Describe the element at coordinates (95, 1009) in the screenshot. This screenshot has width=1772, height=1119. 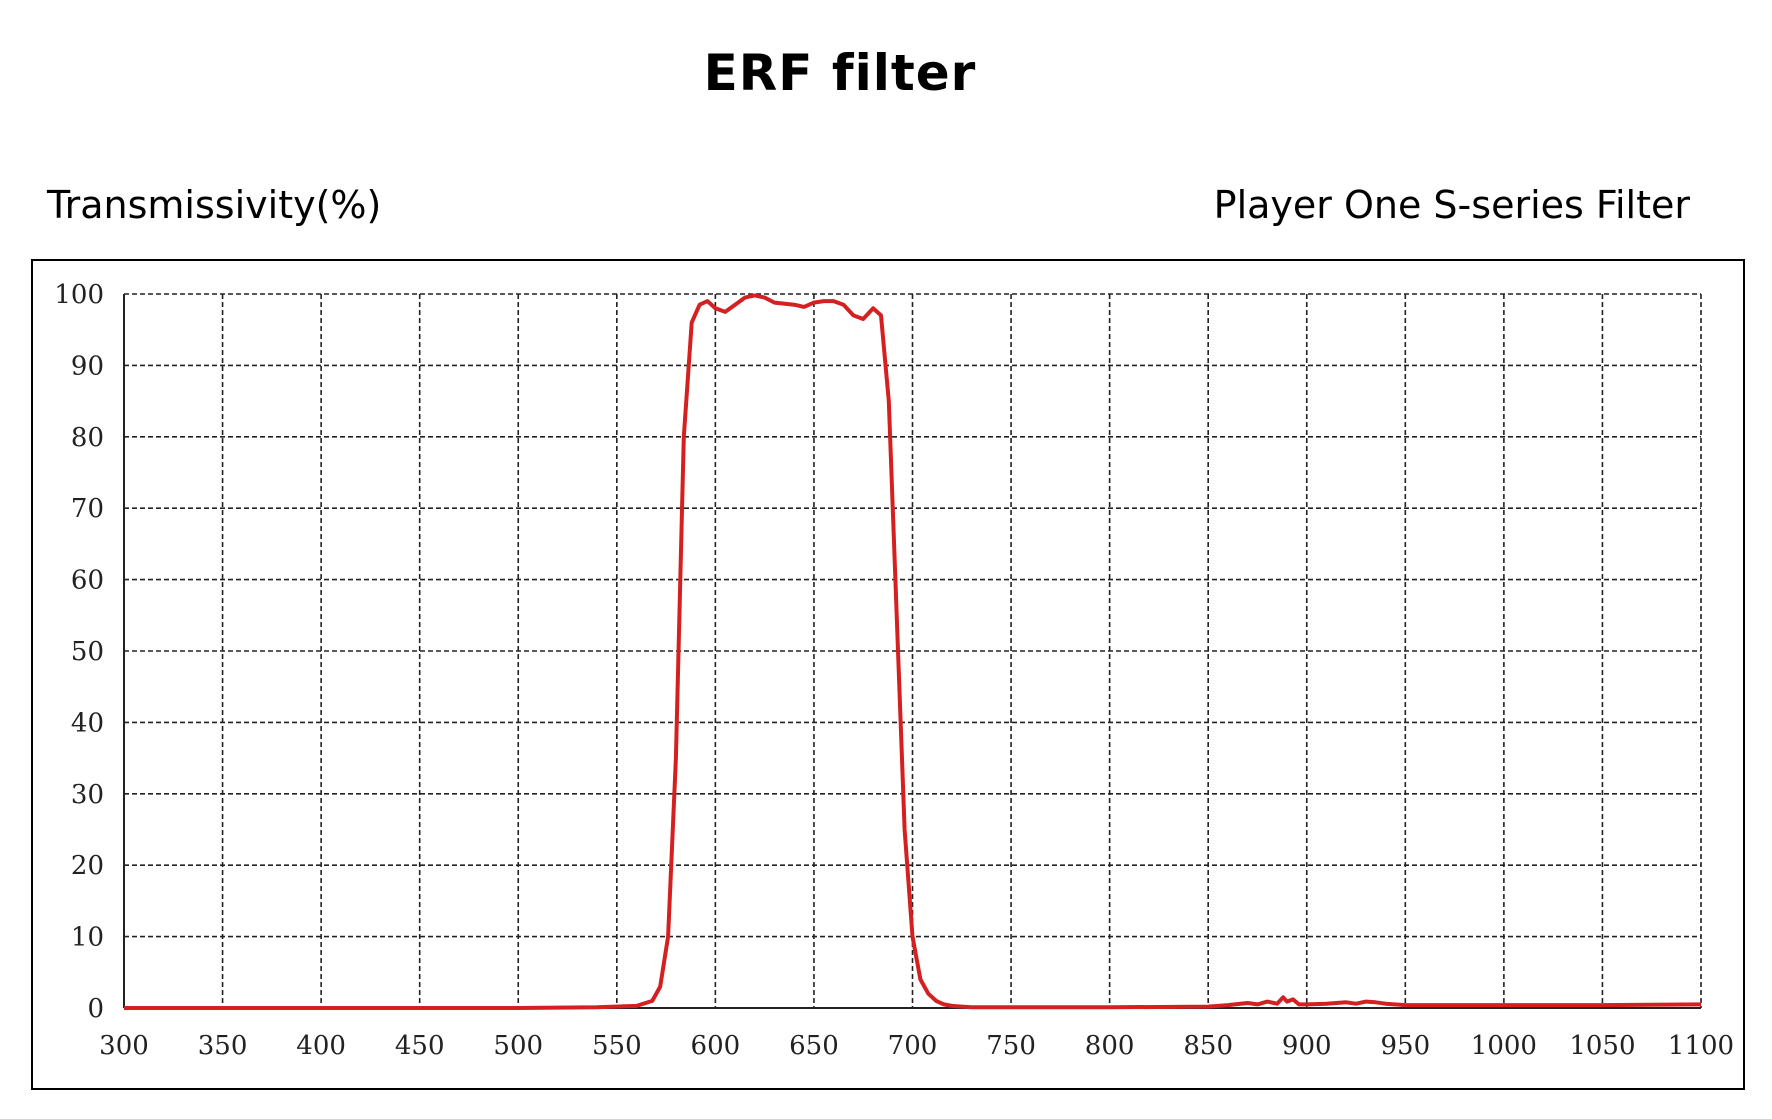
I see `y-tick-label: 0` at that location.